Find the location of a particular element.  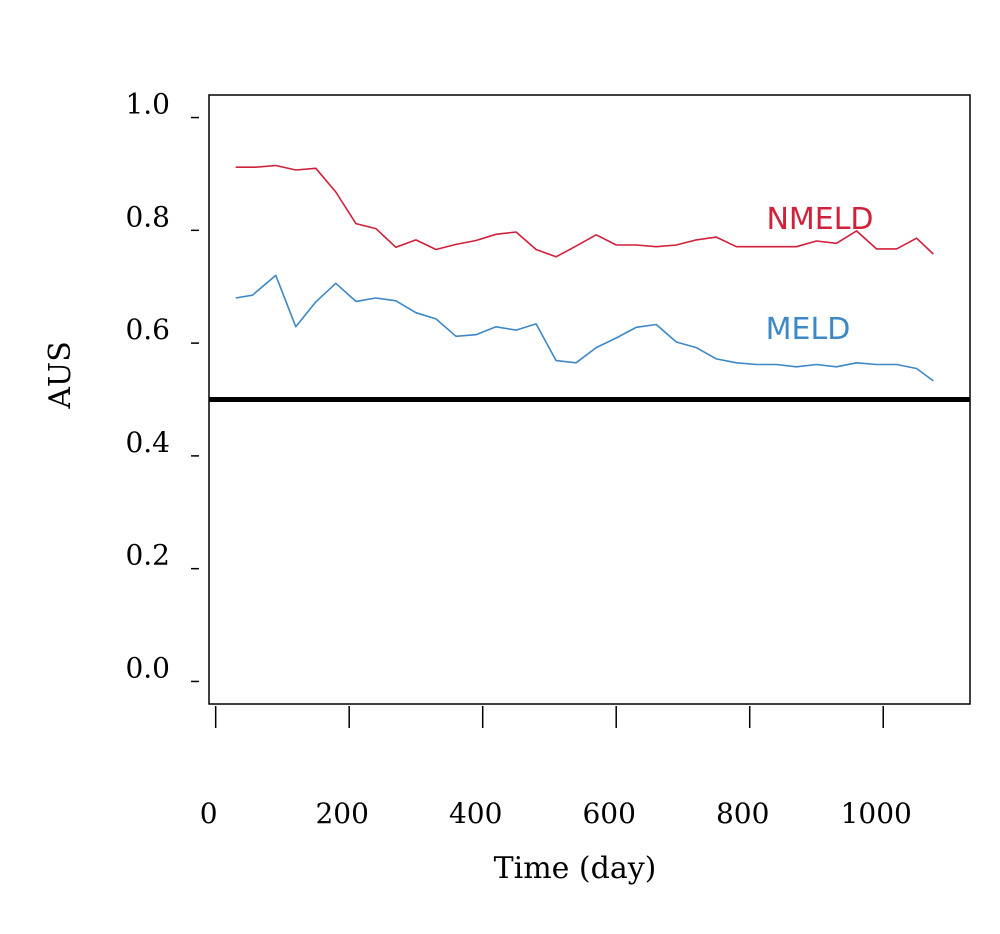

x-tick-label: 200 is located at coordinates (341, 813).